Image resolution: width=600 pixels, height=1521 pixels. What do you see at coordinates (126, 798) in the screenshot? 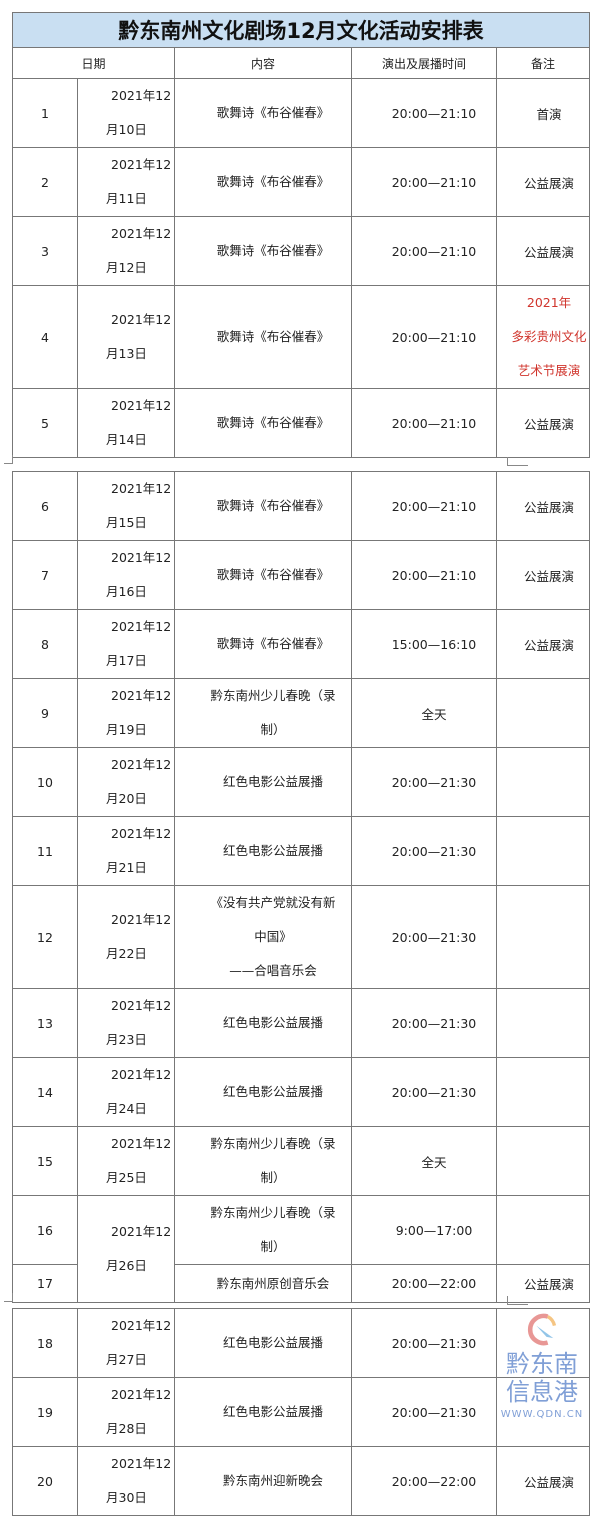
I see `date-line-2: 月20日` at bounding box center [126, 798].